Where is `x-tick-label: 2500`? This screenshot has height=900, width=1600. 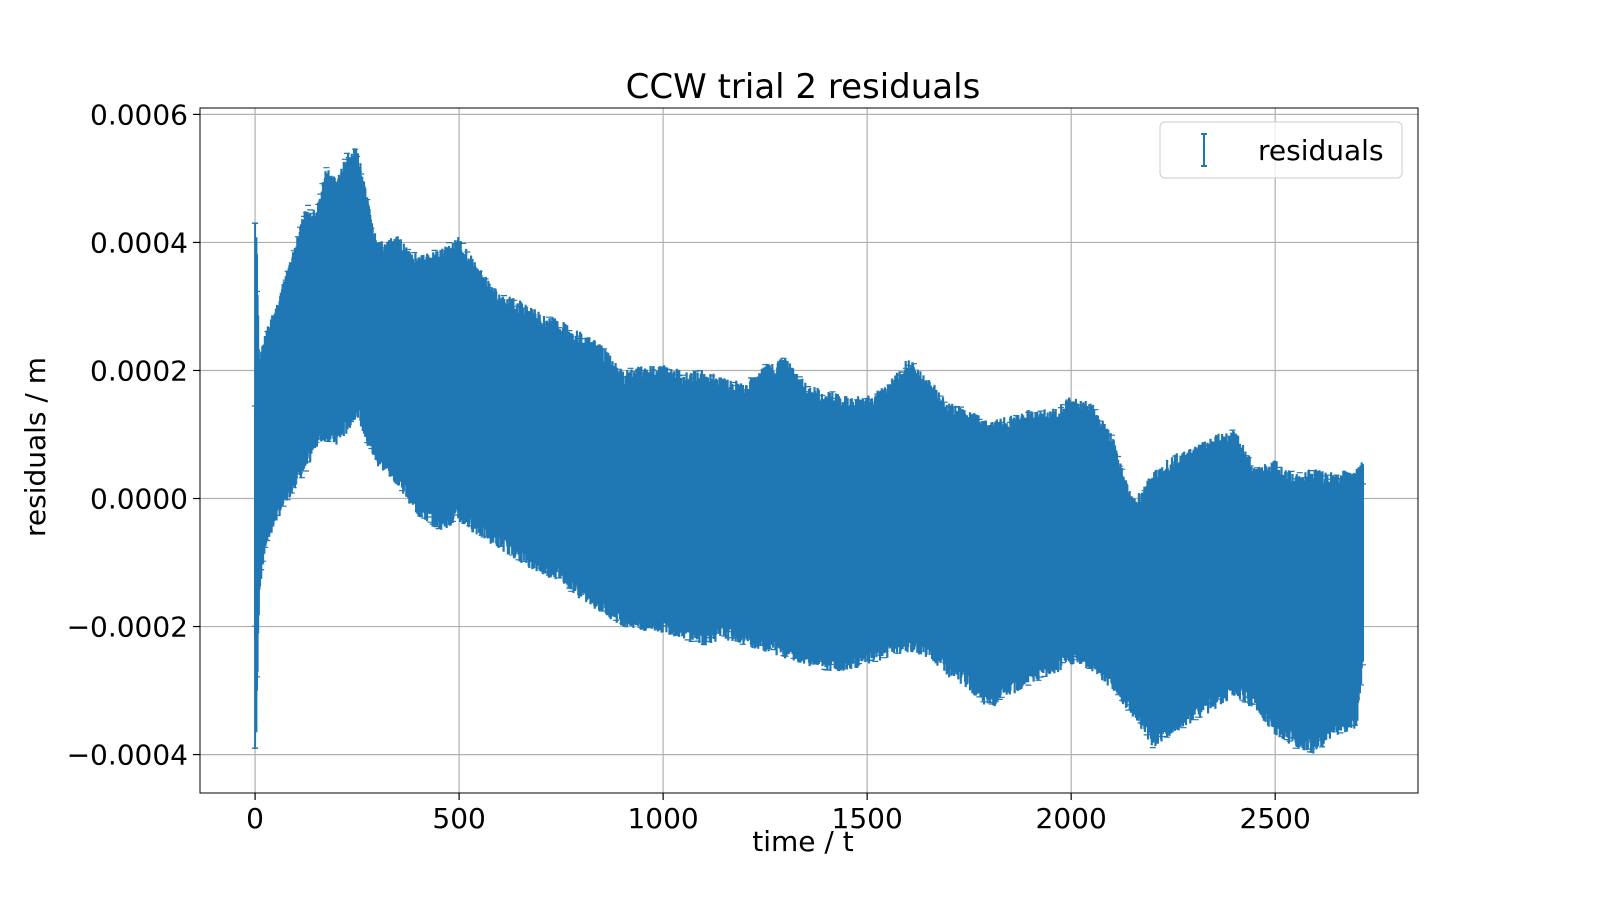
x-tick-label: 2500 is located at coordinates (1275, 818).